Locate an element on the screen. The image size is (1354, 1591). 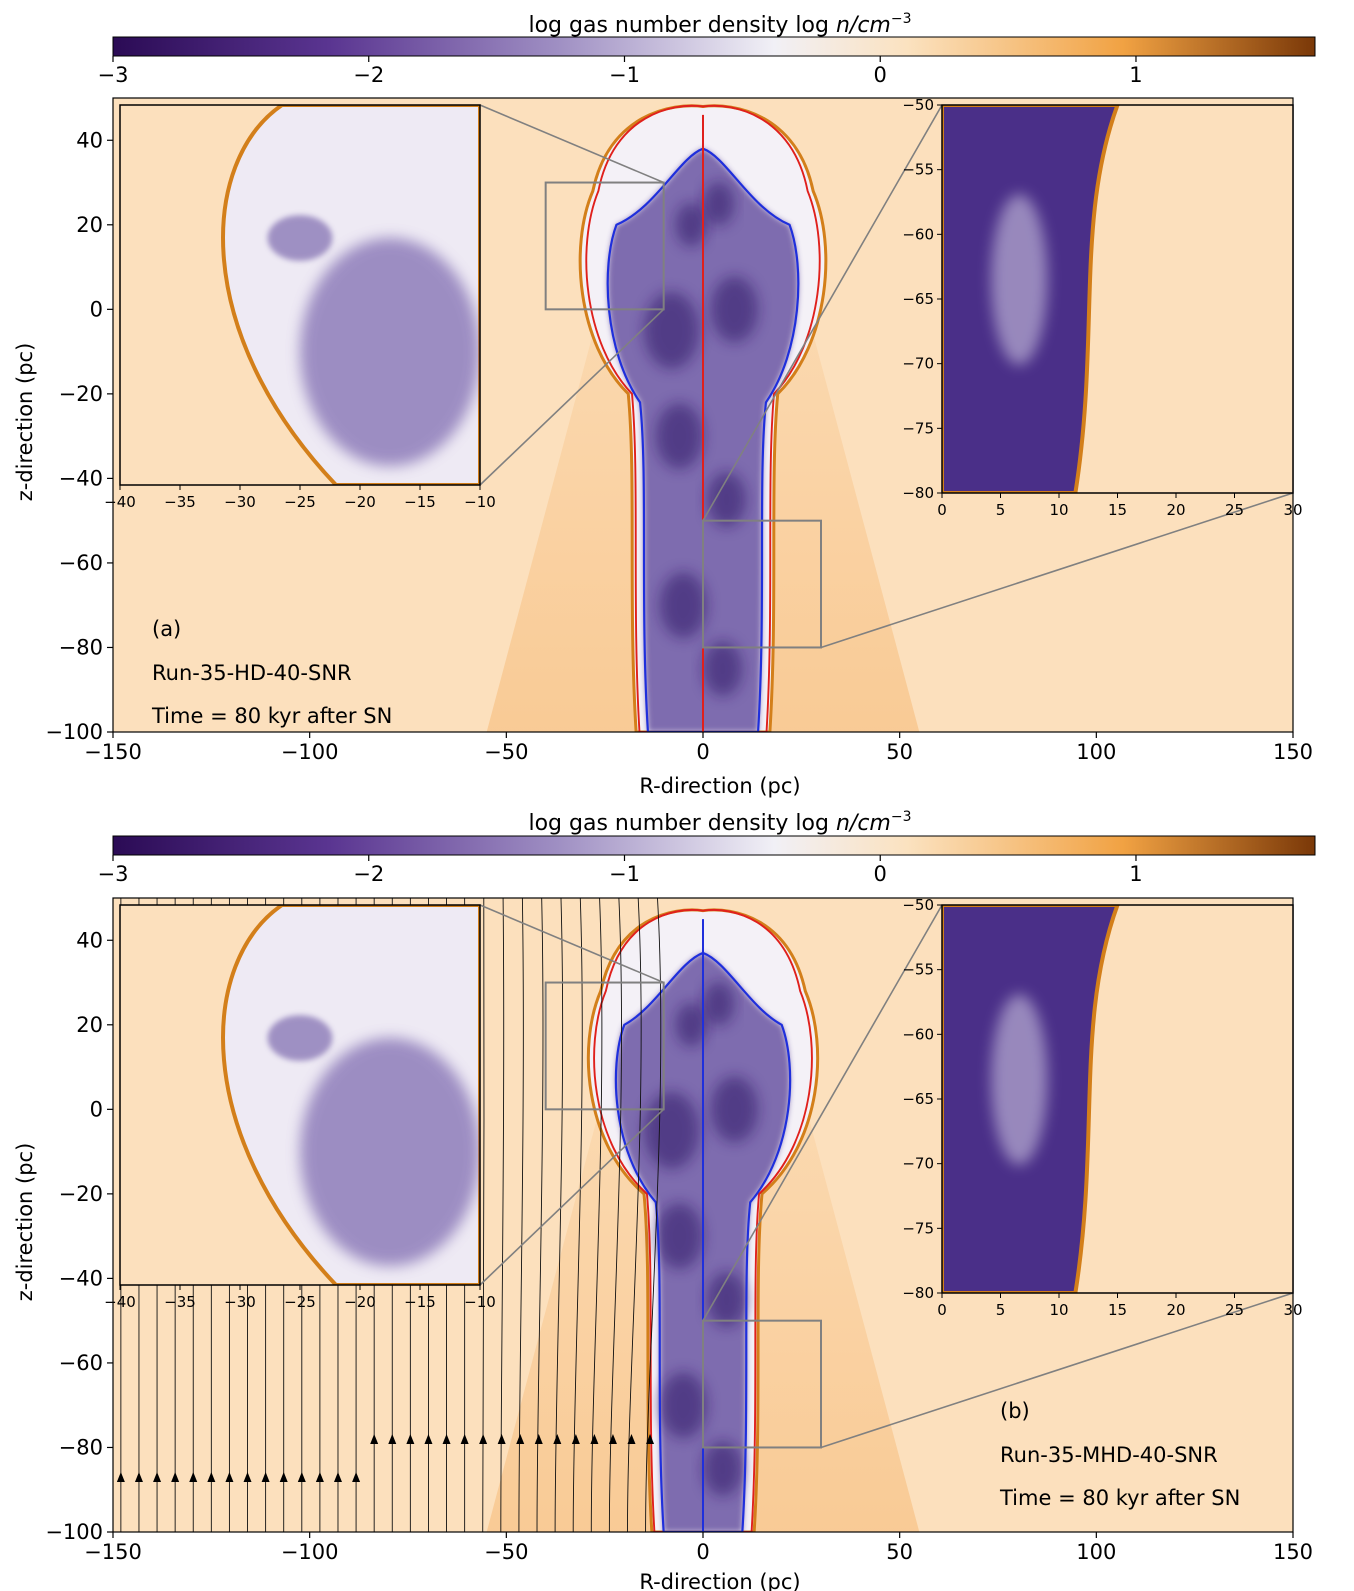
x-tick-label: 150 is located at coordinates (1293, 752).